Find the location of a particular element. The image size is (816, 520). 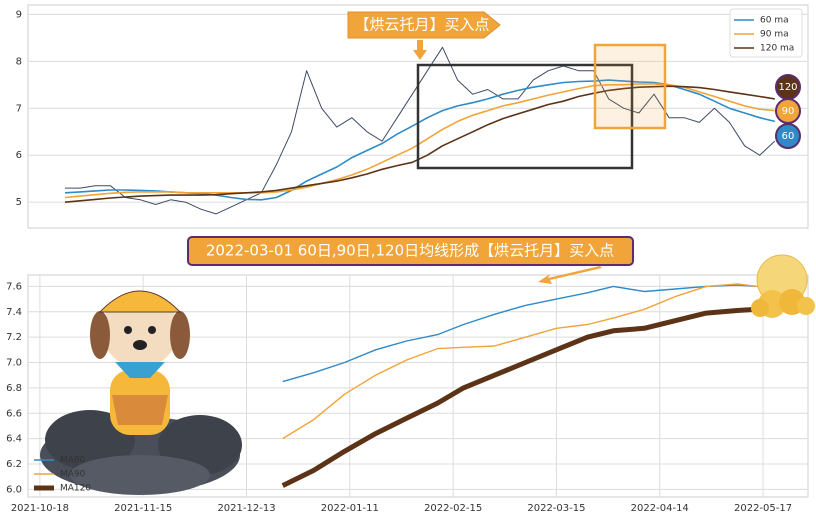

annotation-banner is located at coordinates (424, 25).